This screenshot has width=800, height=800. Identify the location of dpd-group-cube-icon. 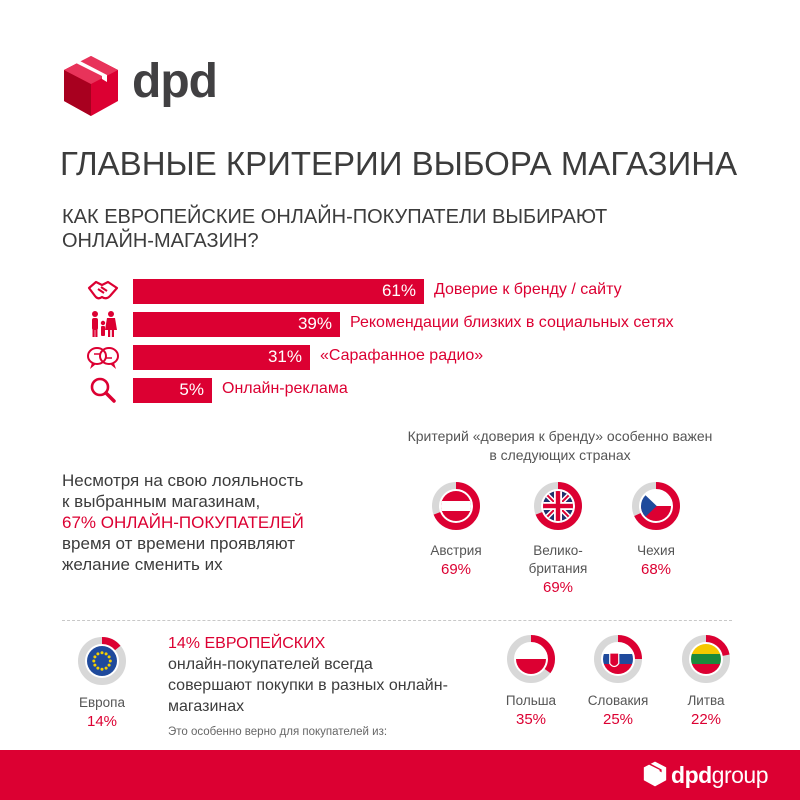
(655, 774).